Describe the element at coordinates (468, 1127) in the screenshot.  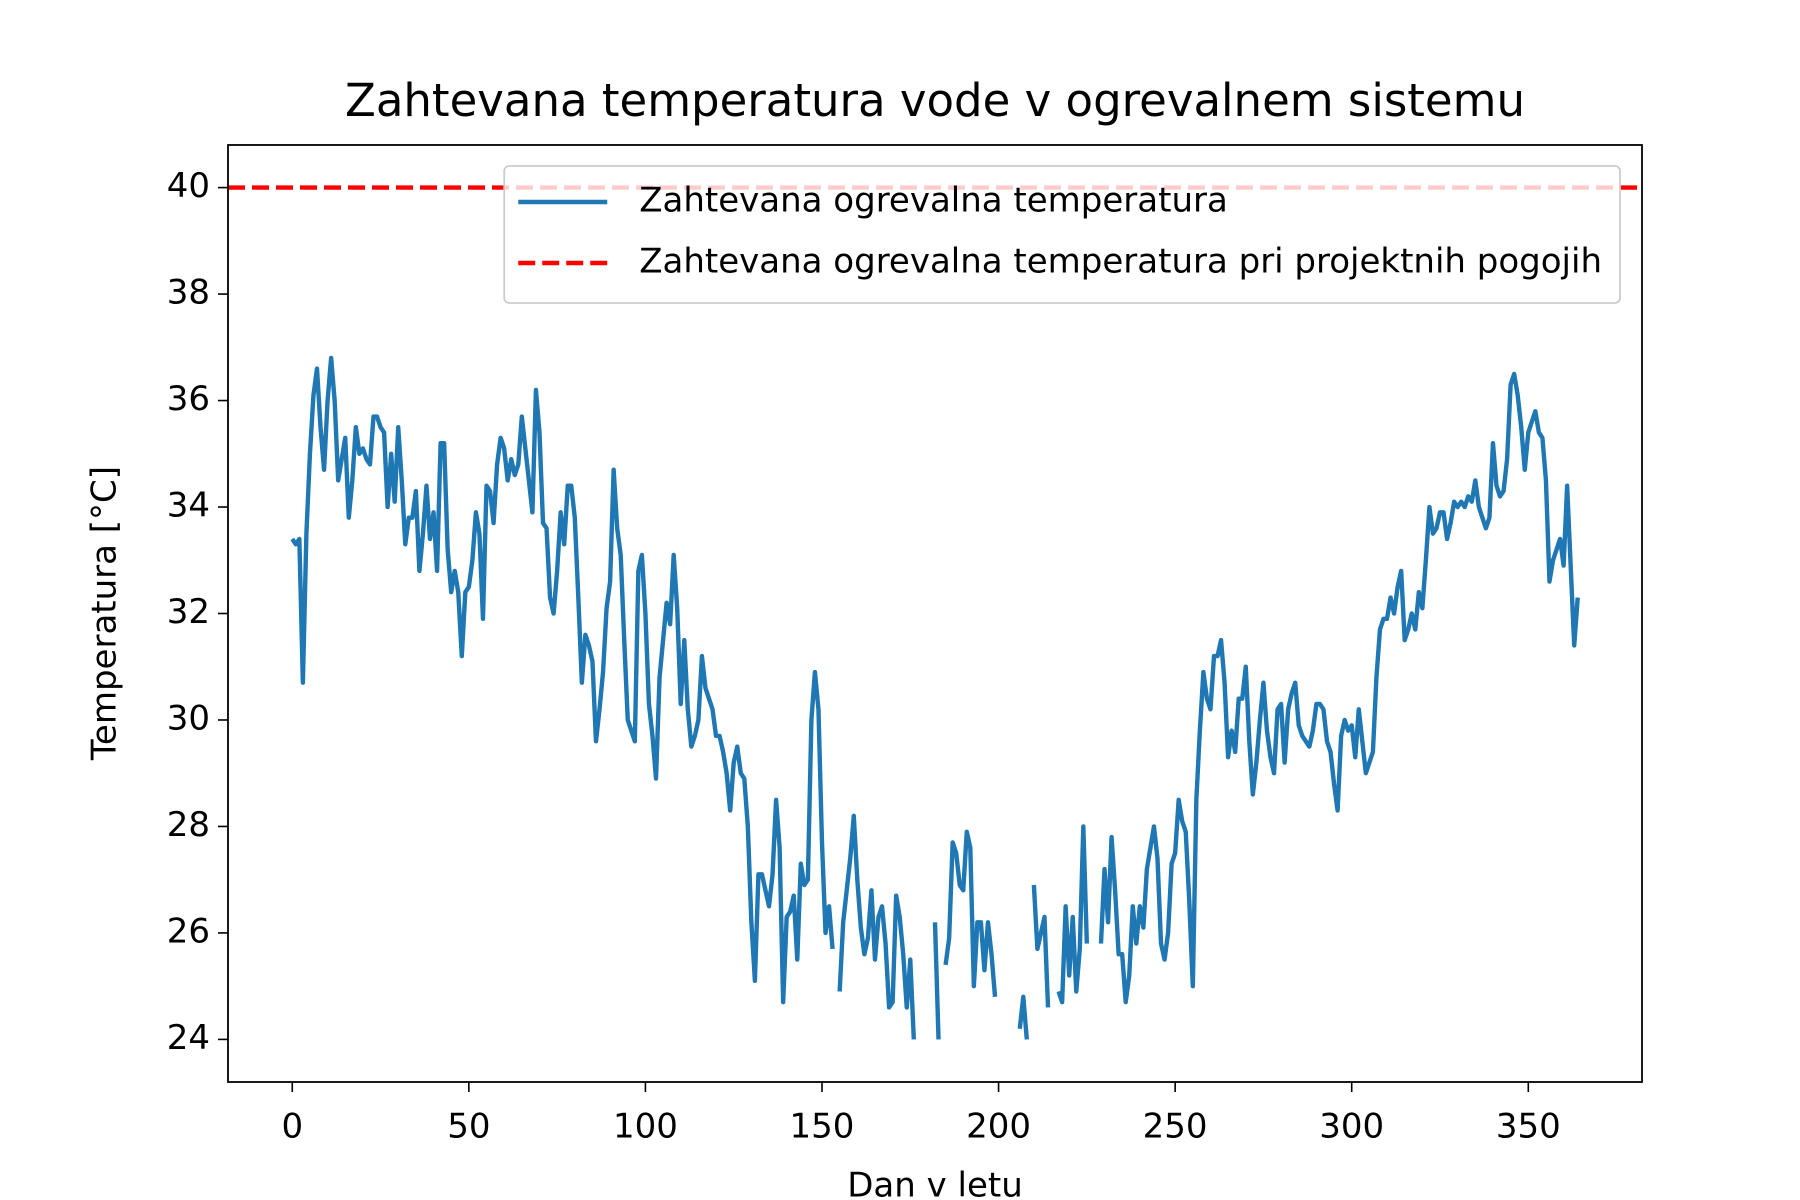
I see `x-tick-label: 50` at that location.